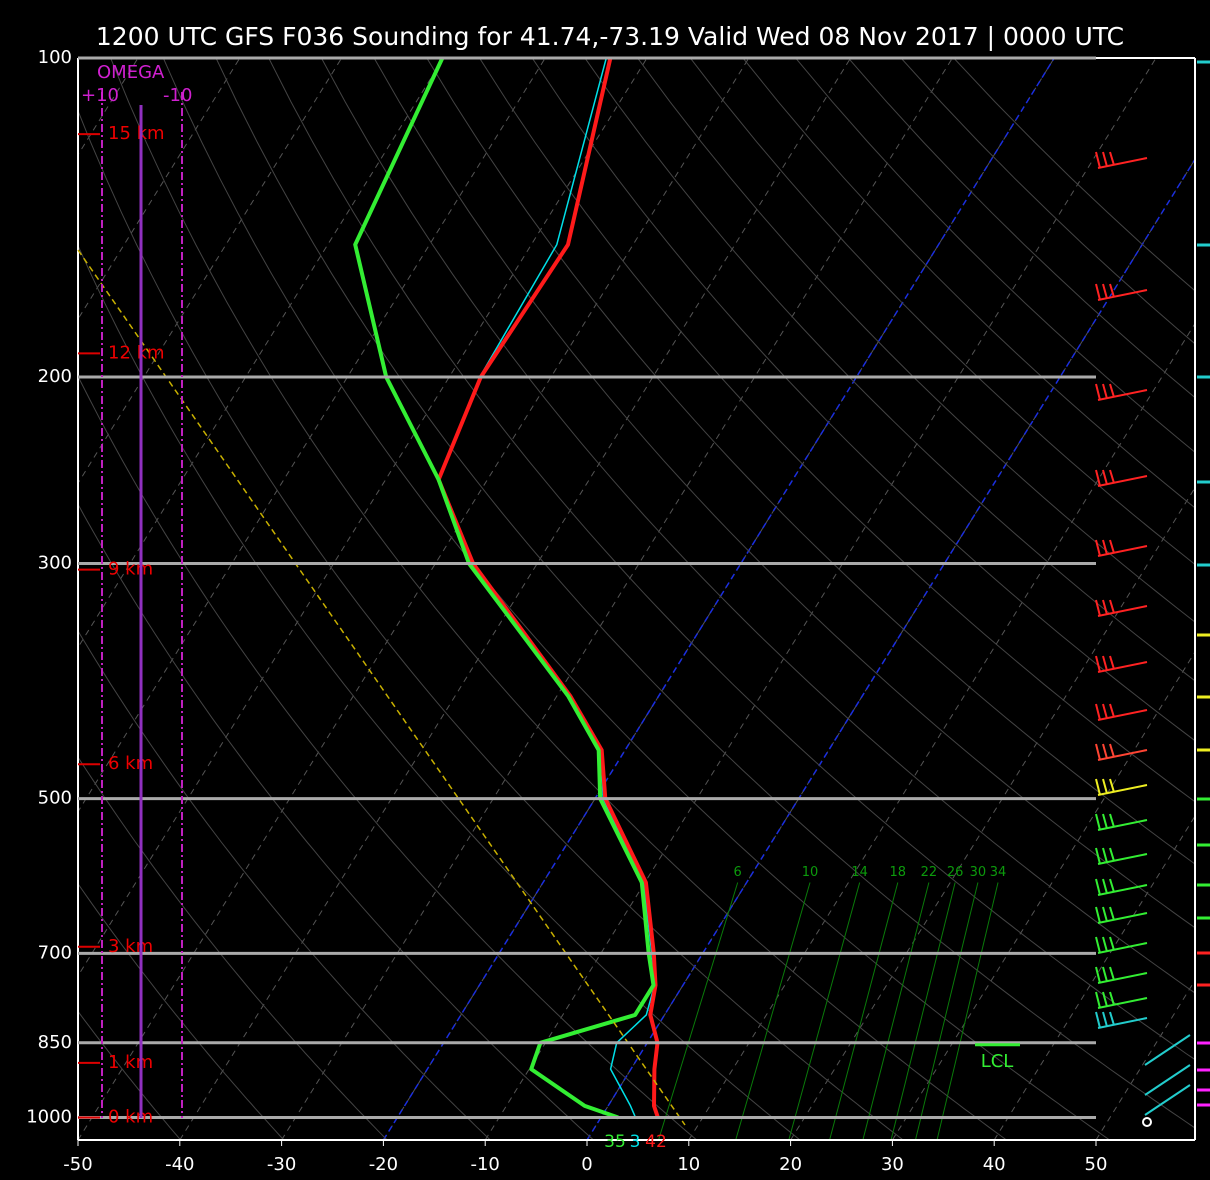 The image size is (1210, 1180). I want to click on height-label: 6 km, so click(130, 763).